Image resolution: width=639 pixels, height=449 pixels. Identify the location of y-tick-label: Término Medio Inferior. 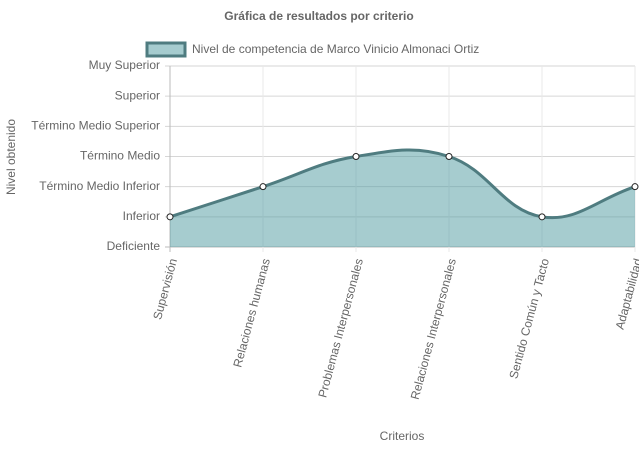
(99, 186).